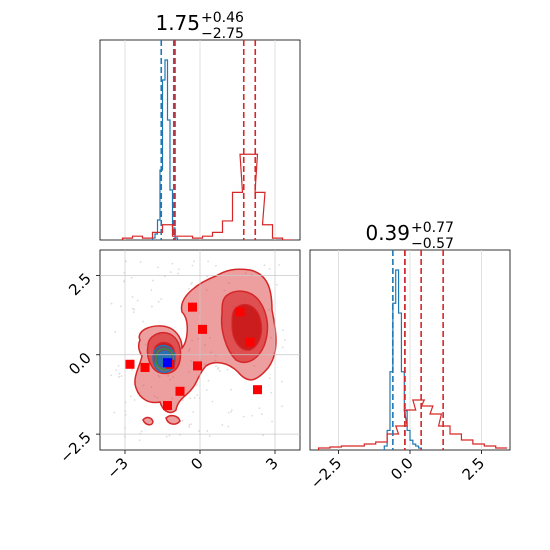 Image resolution: width=550 pixels, height=550 pixels. I want to click on top-title-plus: +0.46, so click(222, 18).